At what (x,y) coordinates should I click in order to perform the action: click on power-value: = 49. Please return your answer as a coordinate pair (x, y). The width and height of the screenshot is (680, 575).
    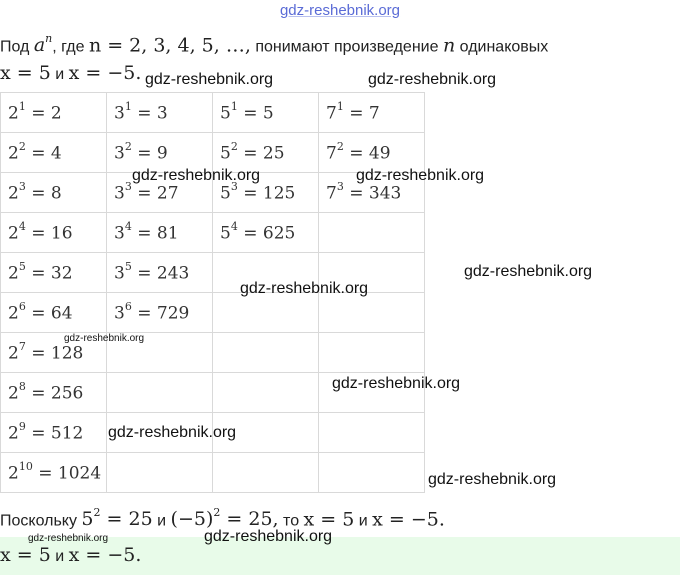
    Looking at the image, I should click on (370, 153).